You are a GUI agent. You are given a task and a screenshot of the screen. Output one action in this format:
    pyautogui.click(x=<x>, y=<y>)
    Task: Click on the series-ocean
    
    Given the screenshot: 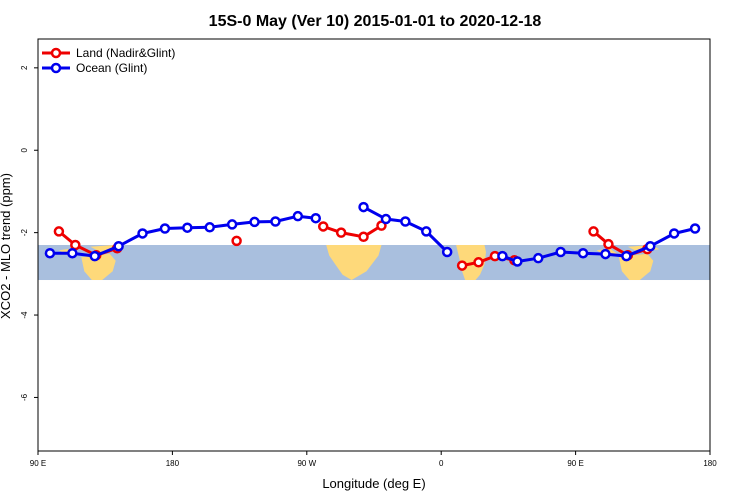 What is the action you would take?
    pyautogui.click(x=372, y=234)
    